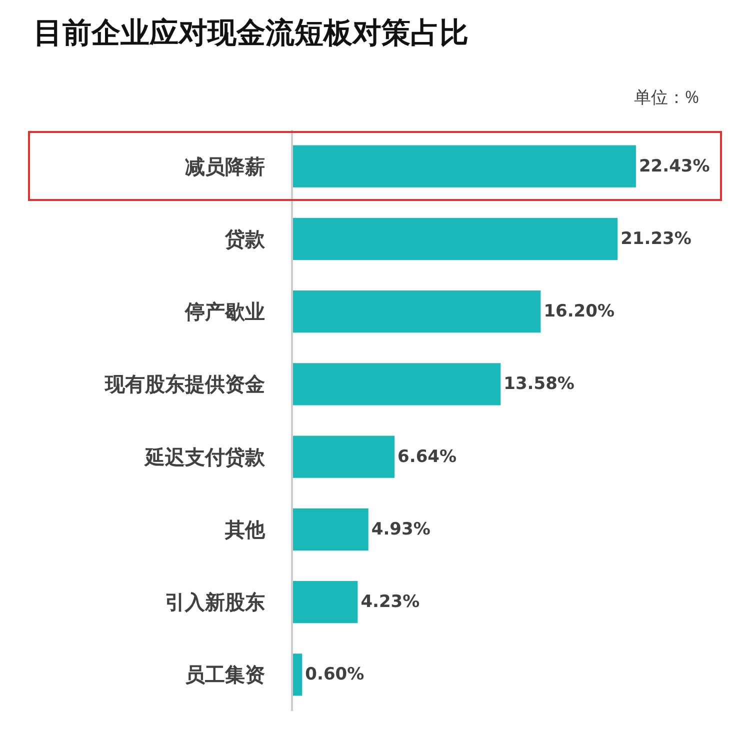 This screenshot has height=733, width=744. What do you see at coordinates (334, 674) in the screenshot?
I see `data-label: 0.60%` at bounding box center [334, 674].